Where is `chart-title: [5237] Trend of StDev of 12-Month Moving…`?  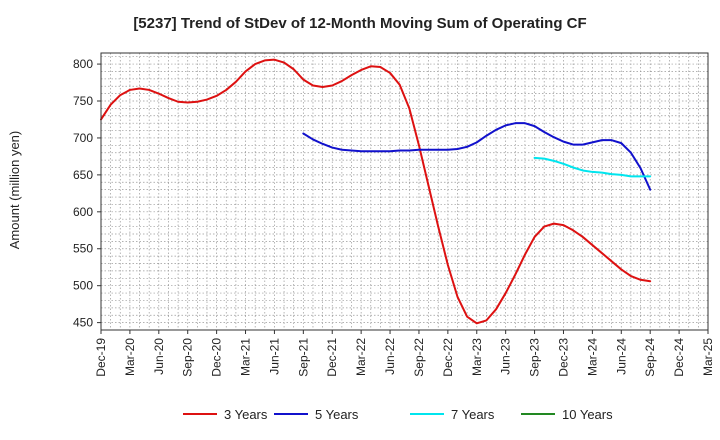 chart-title: [5237] Trend of StDev of 12-Month Moving… is located at coordinates (359, 23).